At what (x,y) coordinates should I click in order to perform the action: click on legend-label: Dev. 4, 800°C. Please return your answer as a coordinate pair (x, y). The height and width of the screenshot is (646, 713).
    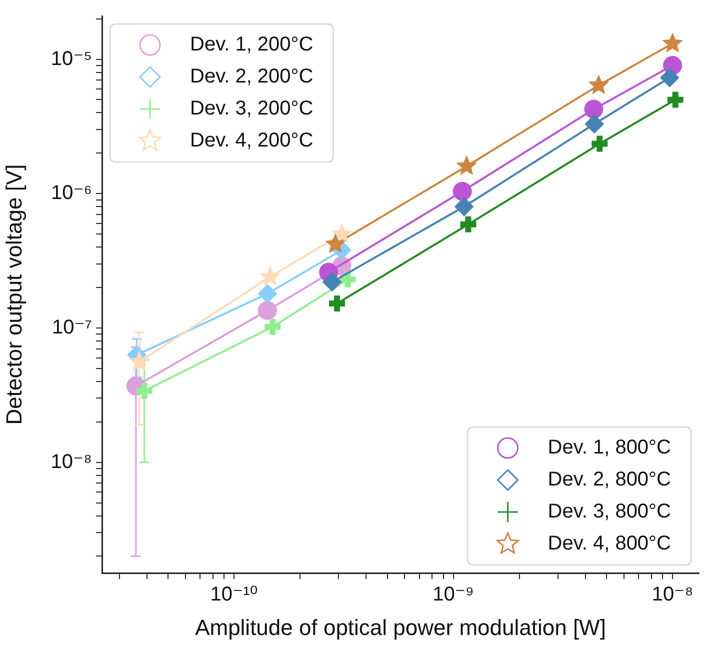
    Looking at the image, I should click on (610, 543).